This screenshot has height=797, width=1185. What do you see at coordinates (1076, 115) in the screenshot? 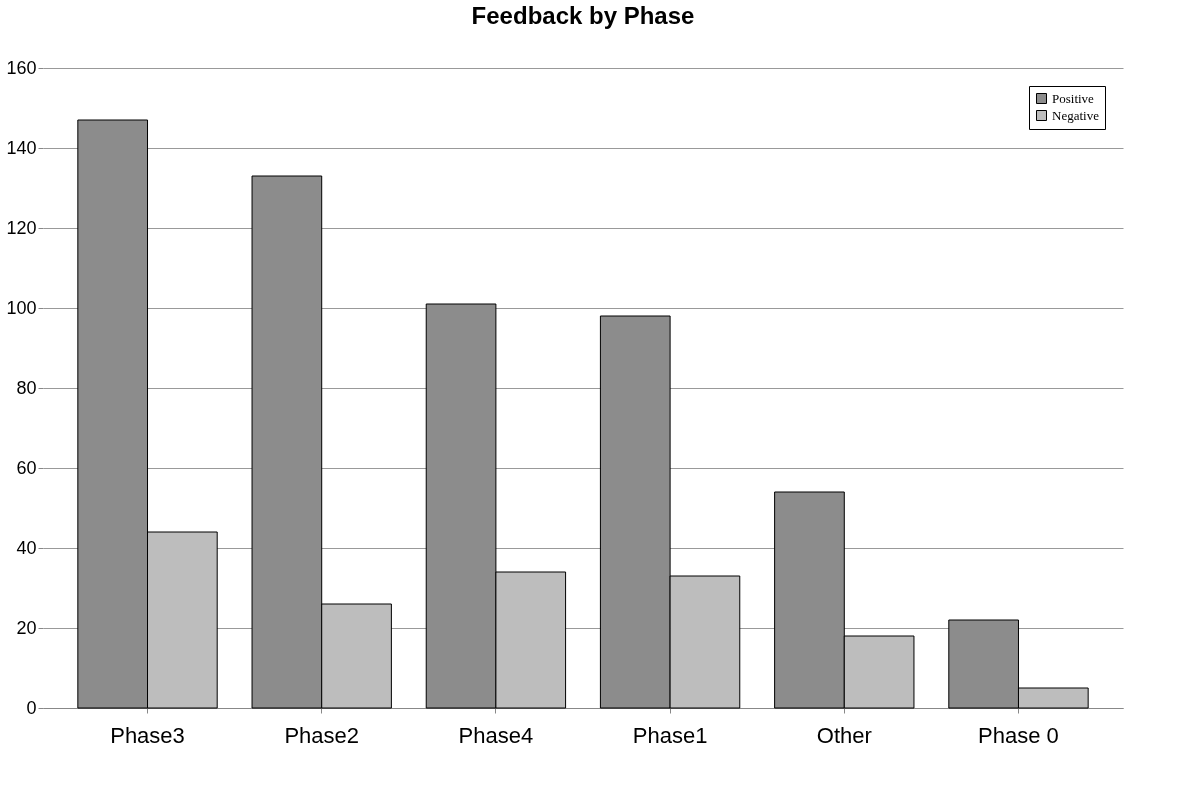
I see `legend-label: Negative` at bounding box center [1076, 115].